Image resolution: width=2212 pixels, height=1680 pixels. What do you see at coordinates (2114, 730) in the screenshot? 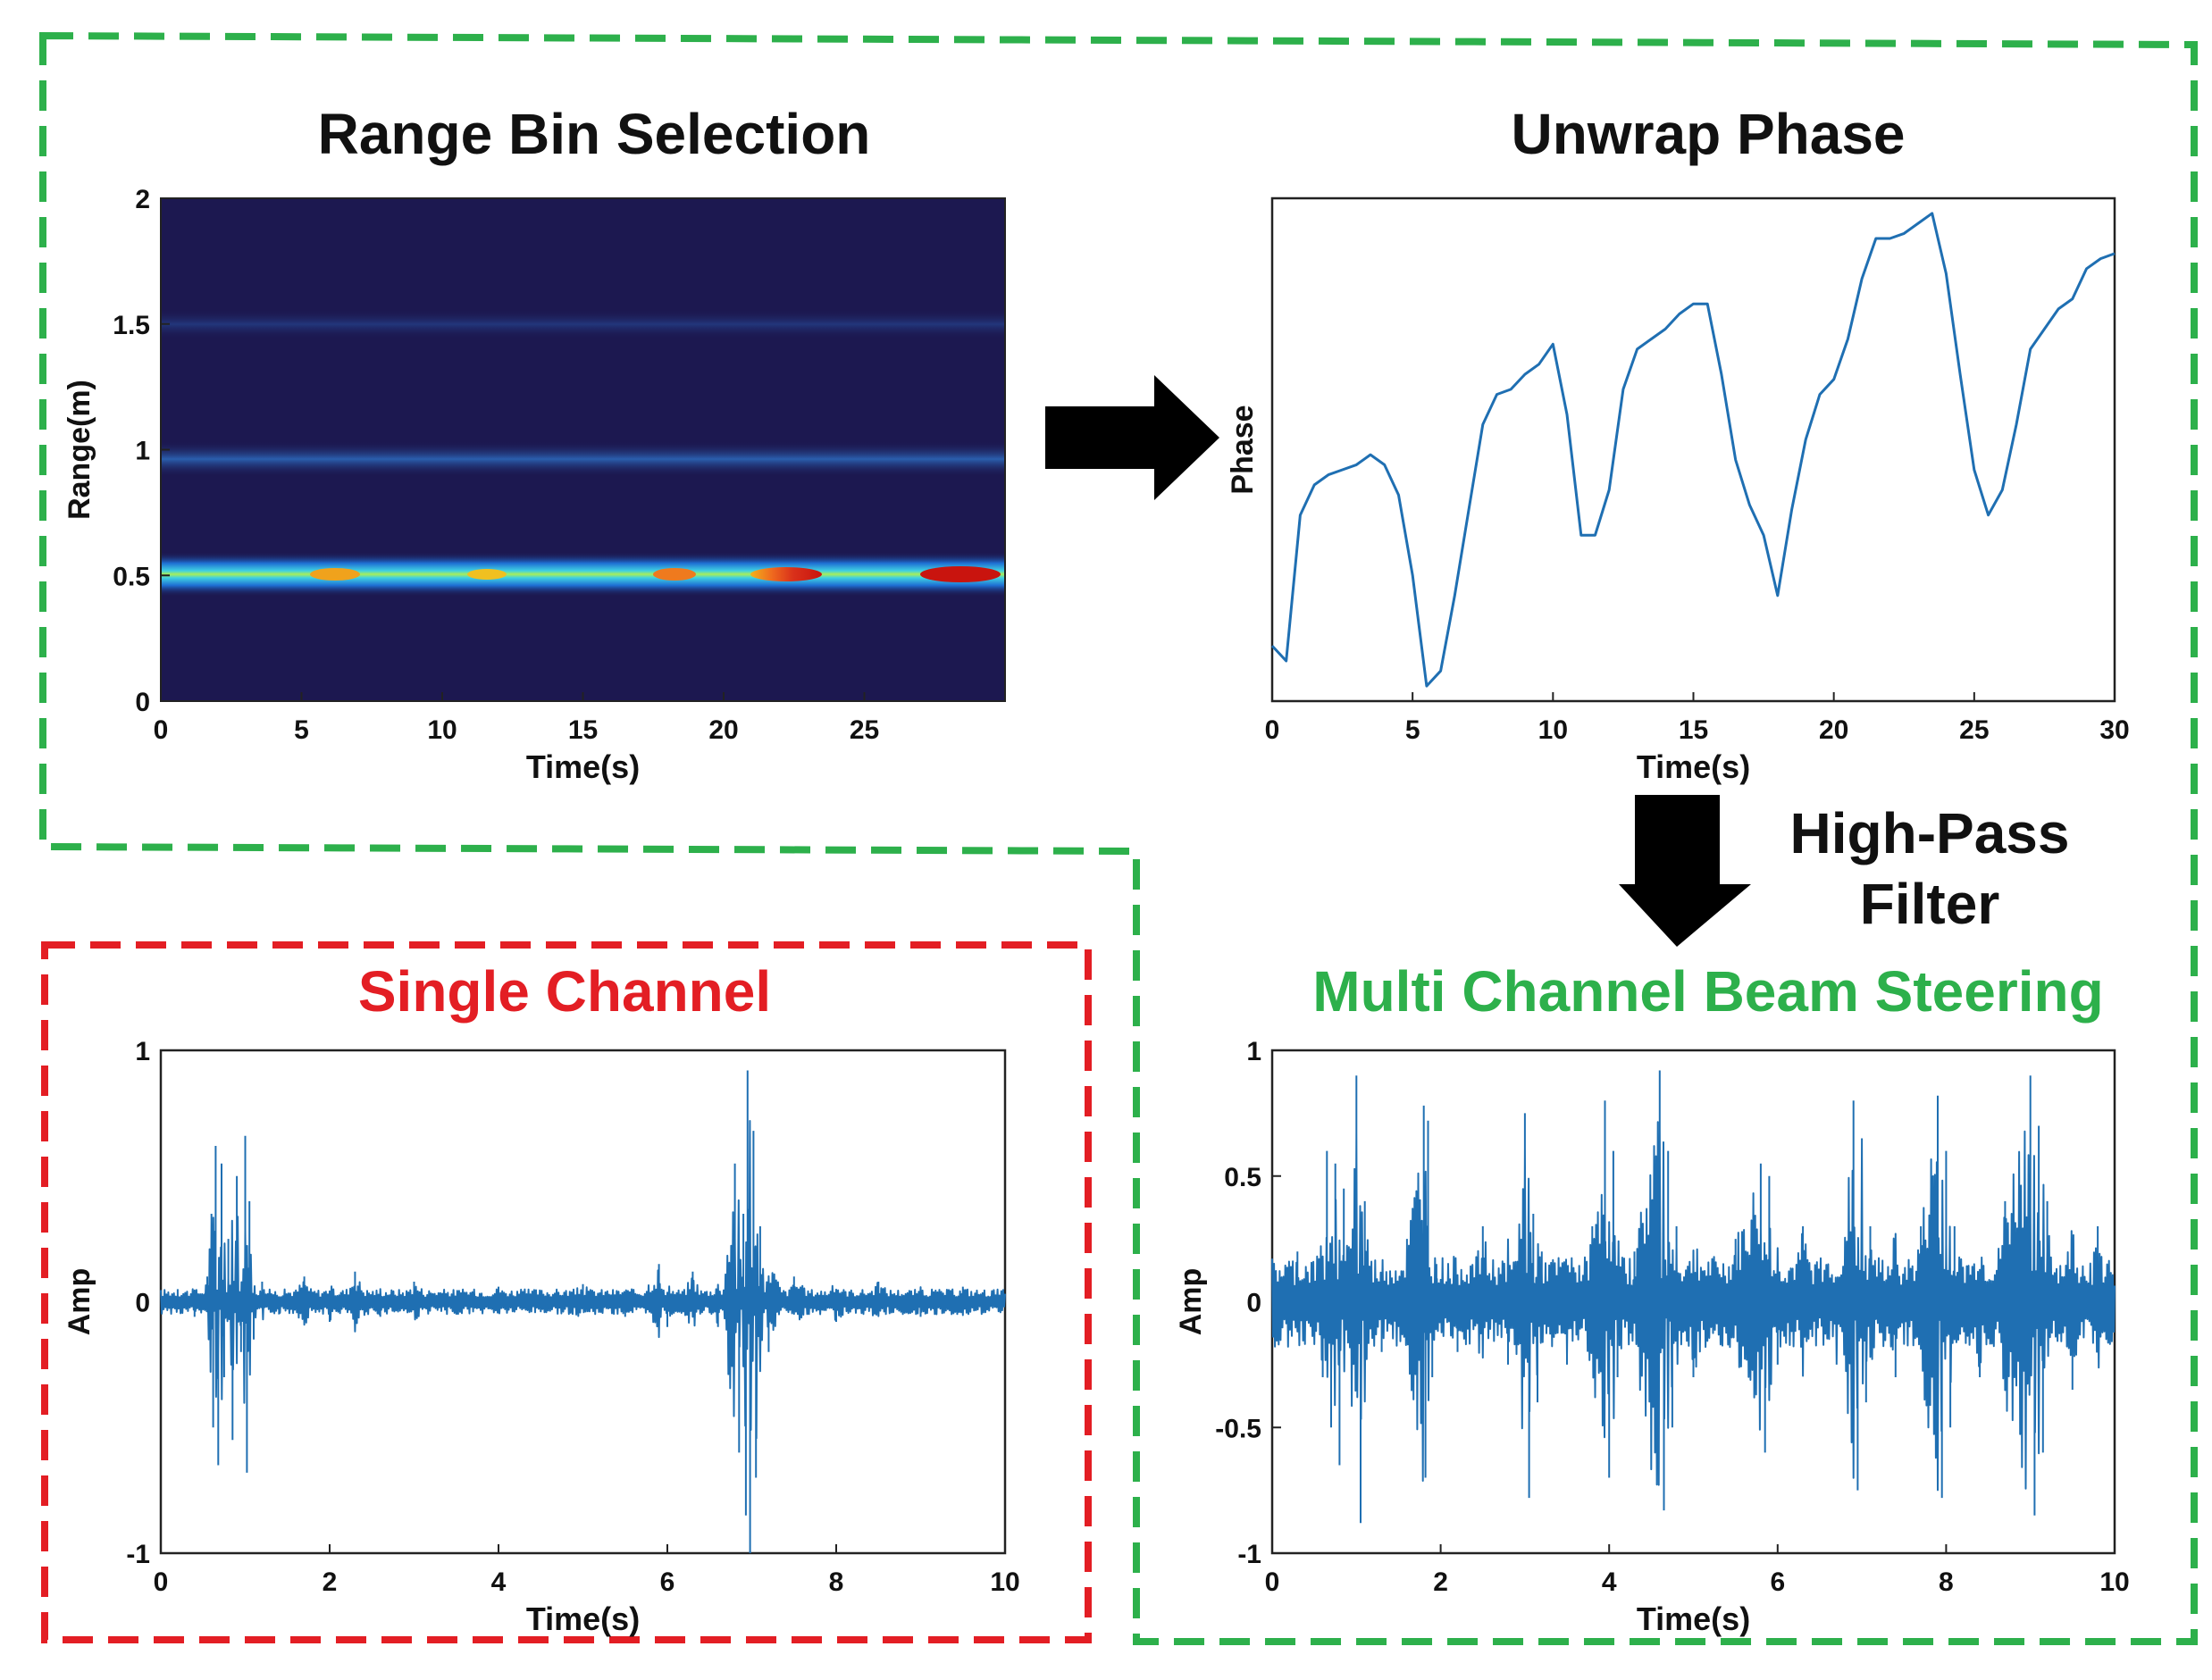
I see `x-tick-label: 30` at bounding box center [2114, 730].